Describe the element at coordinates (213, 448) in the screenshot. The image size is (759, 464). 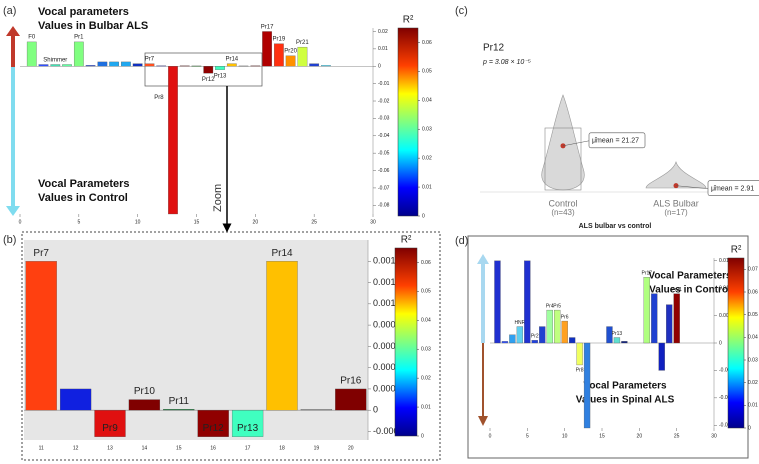
I see `x-tick-label: 16` at that location.